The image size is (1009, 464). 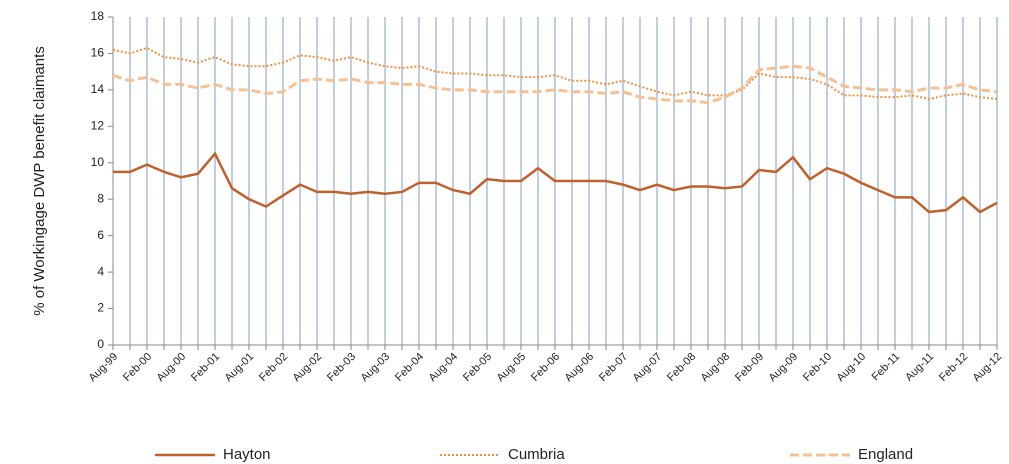 I want to click on x-tick-label: Aug-06, so click(x=580, y=368).